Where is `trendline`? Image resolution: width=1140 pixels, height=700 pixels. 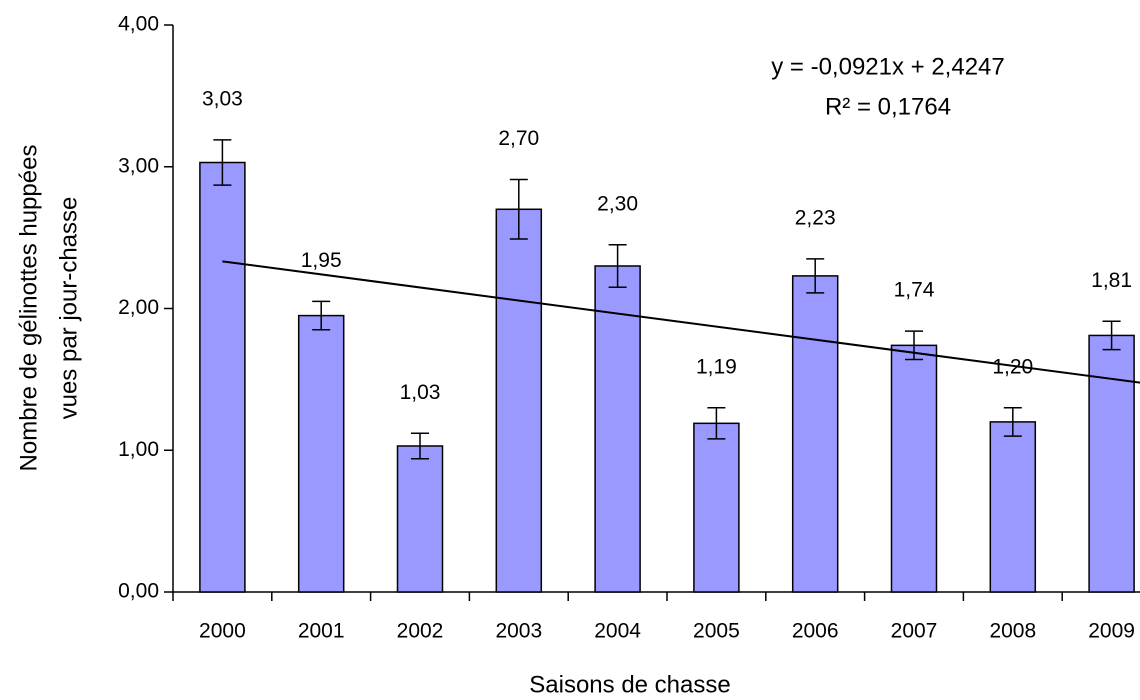 trendline is located at coordinates (681, 322).